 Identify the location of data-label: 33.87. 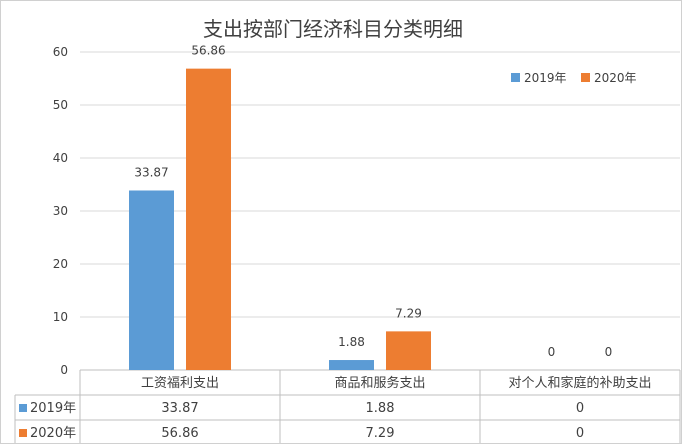
(151, 172).